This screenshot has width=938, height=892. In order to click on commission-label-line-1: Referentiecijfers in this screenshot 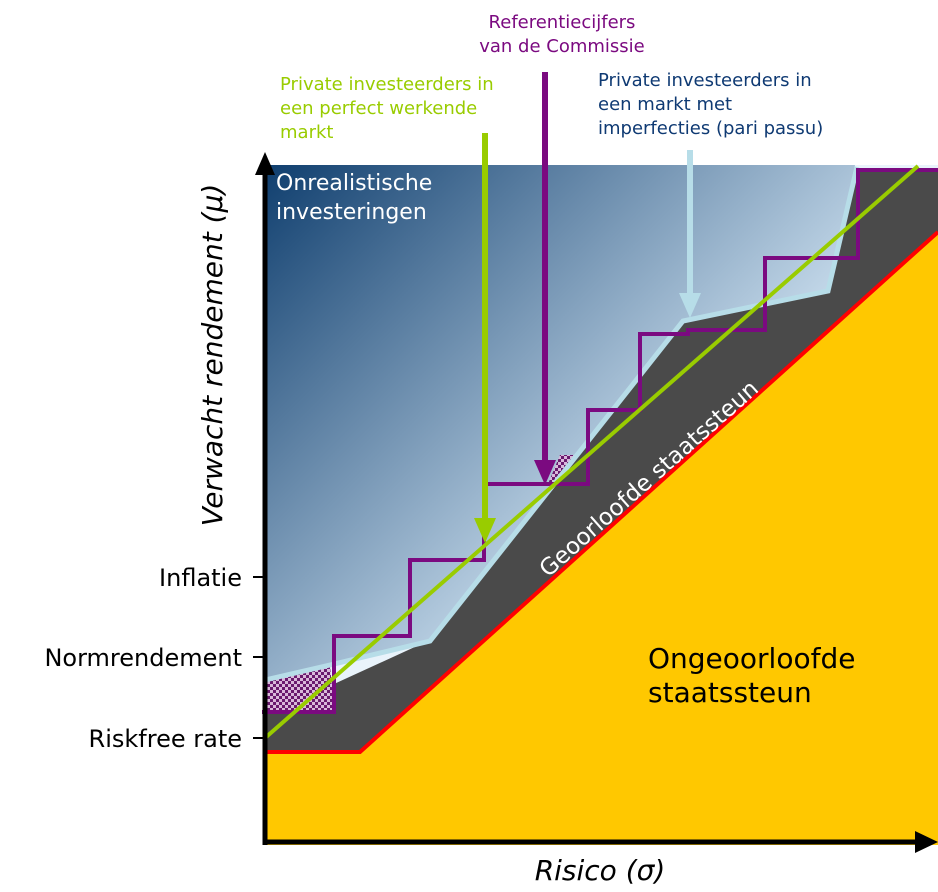, I will do `click(562, 22)`.